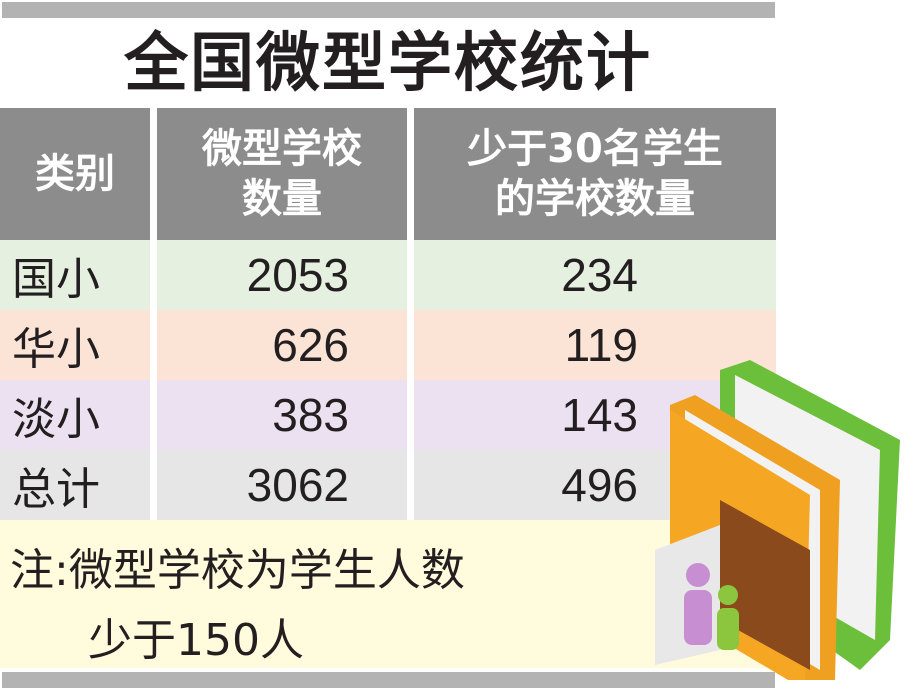 Image resolution: width=906 pixels, height=690 pixels. I want to click on header-category: 类别, so click(75, 174).